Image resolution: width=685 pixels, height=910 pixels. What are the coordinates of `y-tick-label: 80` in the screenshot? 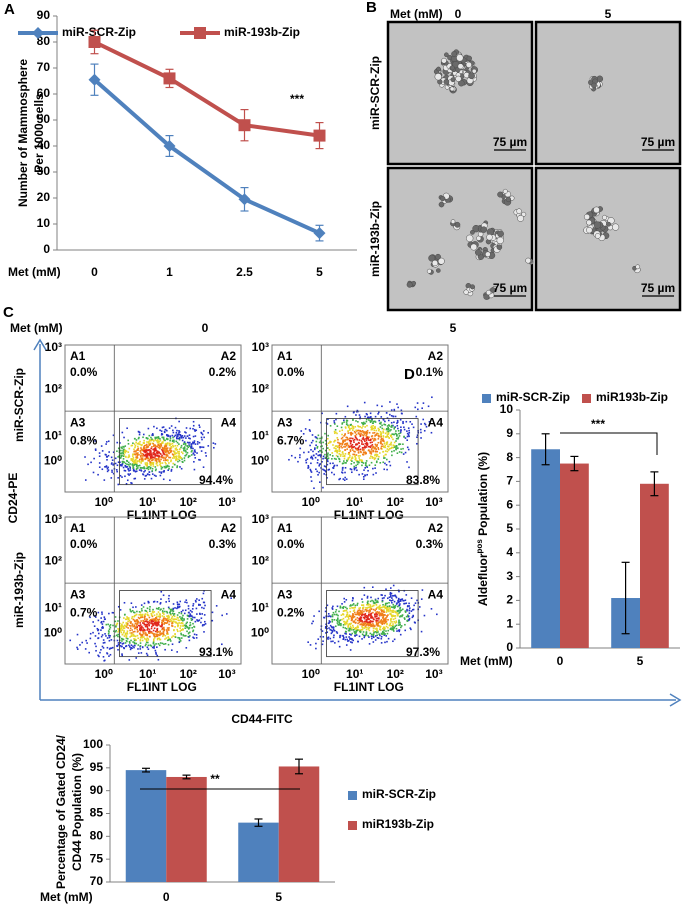 It's located at (44, 41).